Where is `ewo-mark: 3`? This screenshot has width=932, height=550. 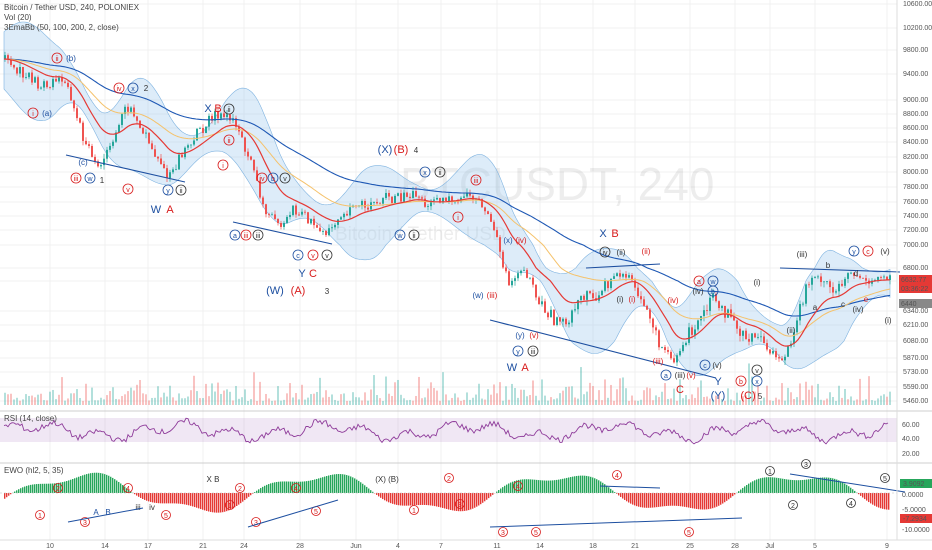 ewo-mark: 3 is located at coordinates (85, 523).